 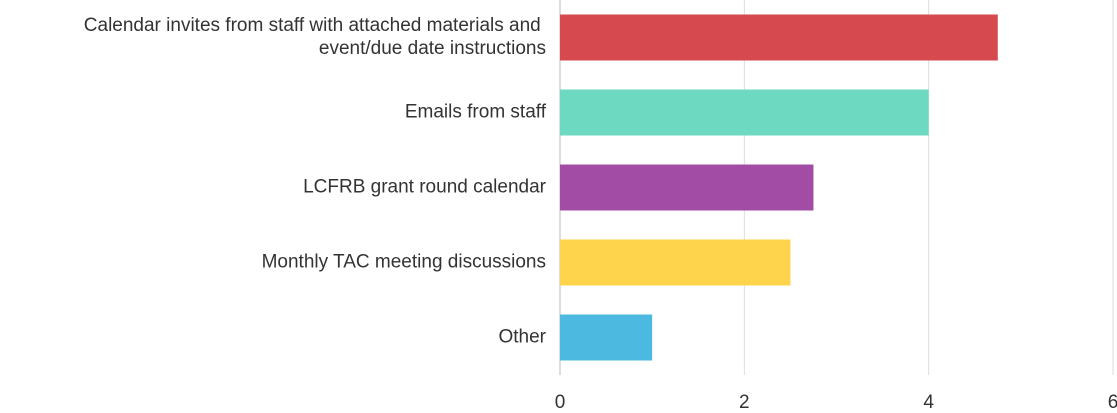 I want to click on x-tick-label: 2, so click(x=744, y=402).